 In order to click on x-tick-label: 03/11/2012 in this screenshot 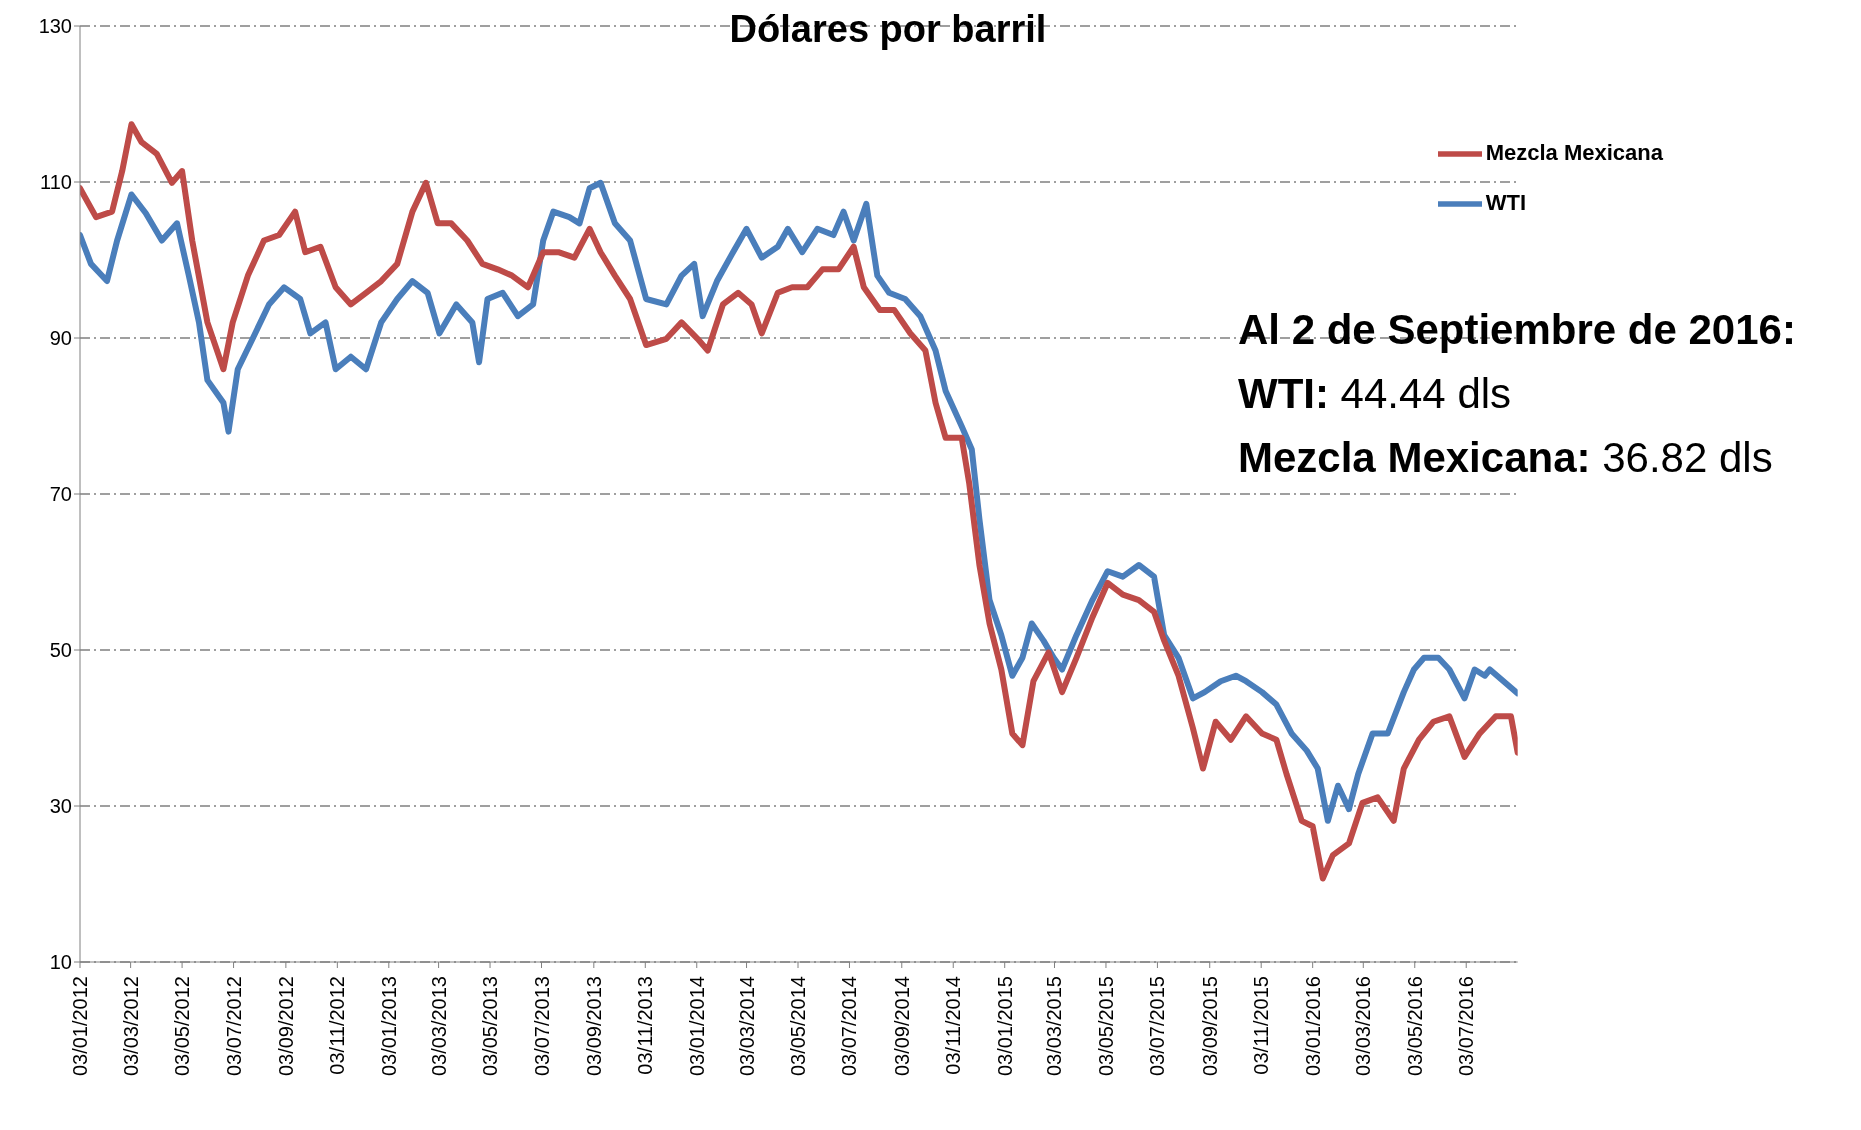, I will do `click(337, 1025)`.